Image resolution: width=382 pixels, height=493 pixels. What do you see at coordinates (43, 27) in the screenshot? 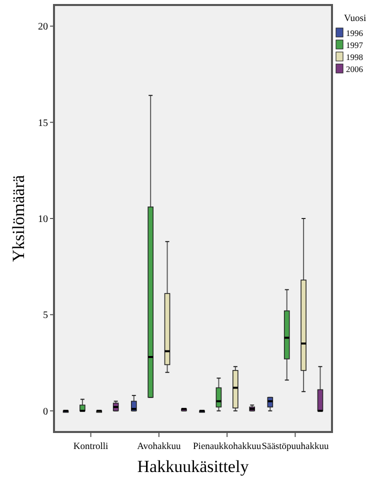
I see `y-tick-label: 20` at bounding box center [43, 27].